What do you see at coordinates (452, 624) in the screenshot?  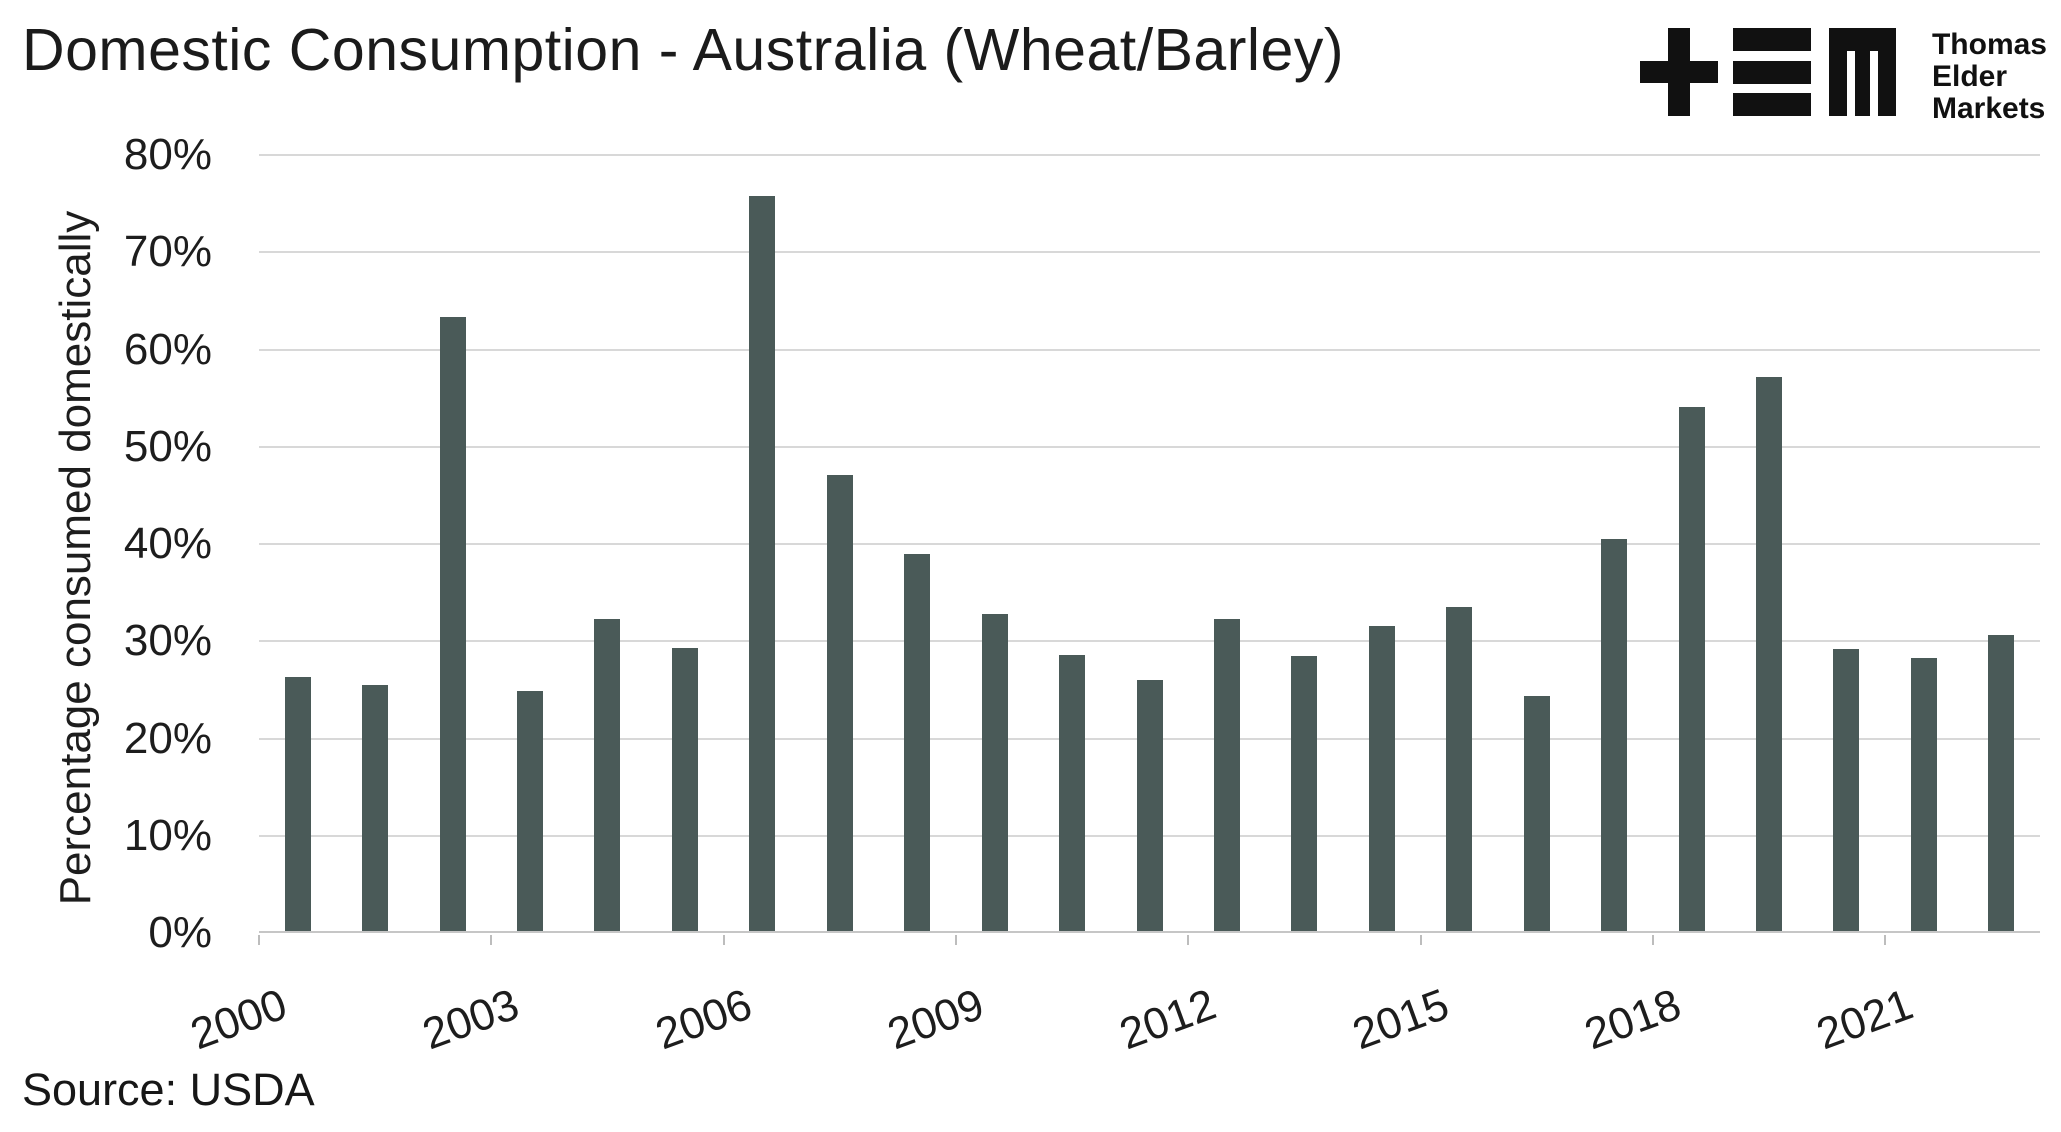 I see `bar-2002` at bounding box center [452, 624].